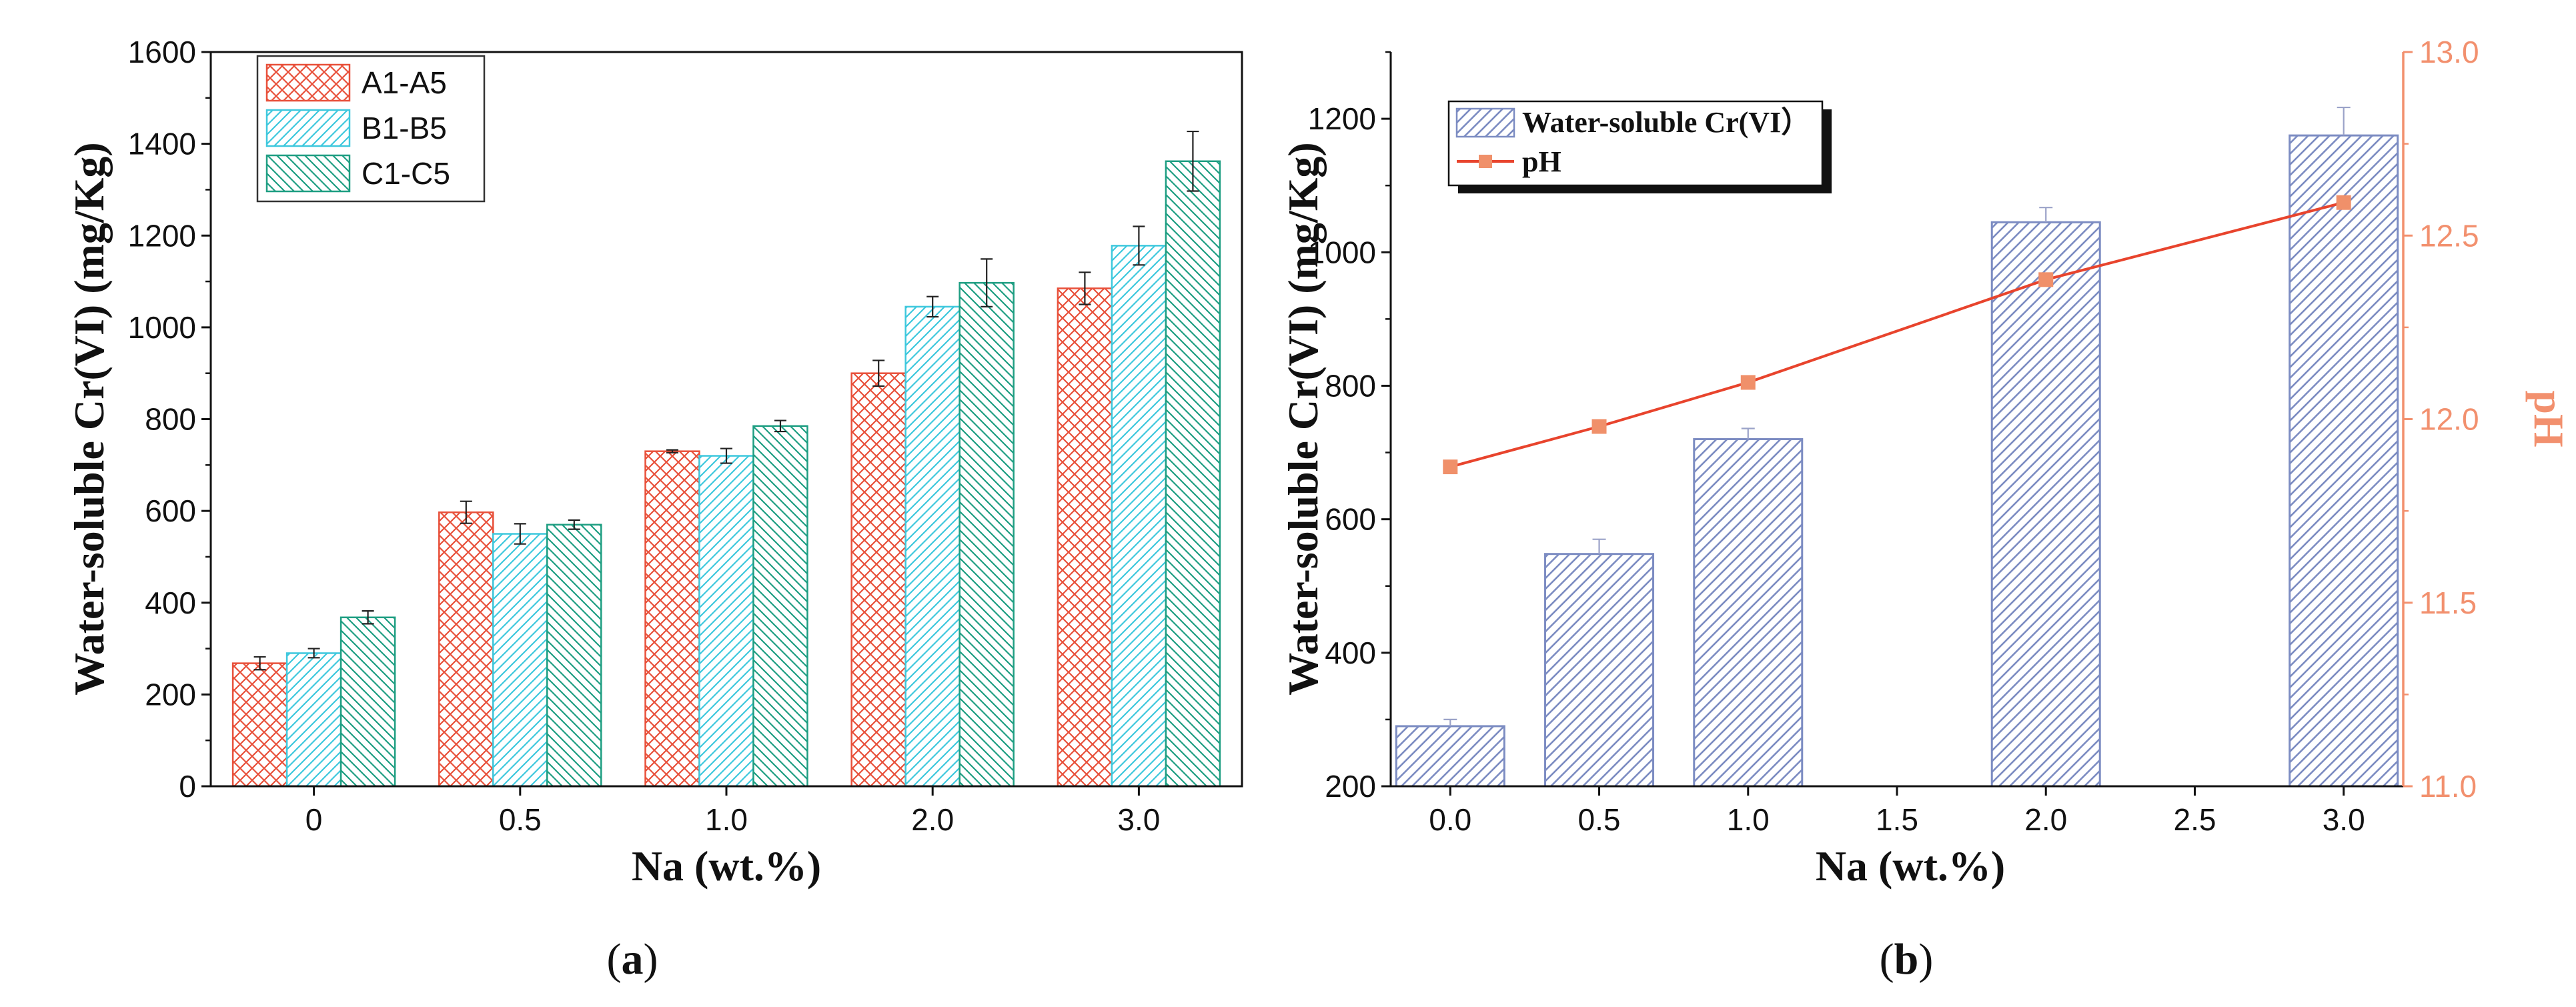 The image size is (2576, 1007). I want to click on panel-b-ph-line, so click(1897, 334).